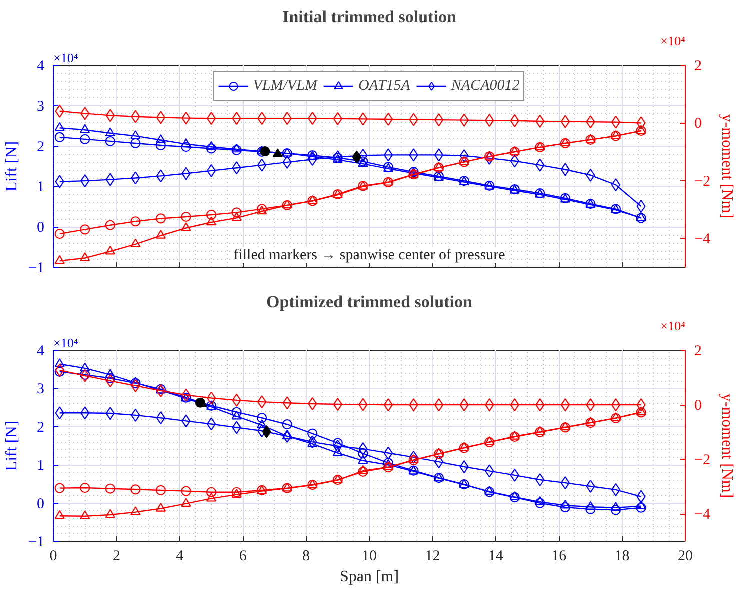 This screenshot has width=738, height=589. What do you see at coordinates (370, 255) in the screenshot?
I see `annotation: filled markers → spanwise center of pressure` at bounding box center [370, 255].